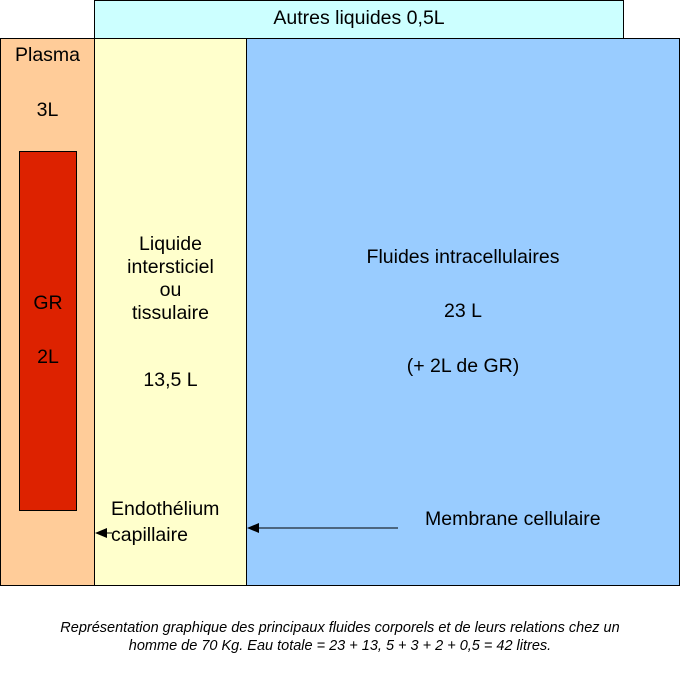  What do you see at coordinates (463, 257) in the screenshot?
I see `intracellular-fluid-label: Fluides intracellulaires` at bounding box center [463, 257].